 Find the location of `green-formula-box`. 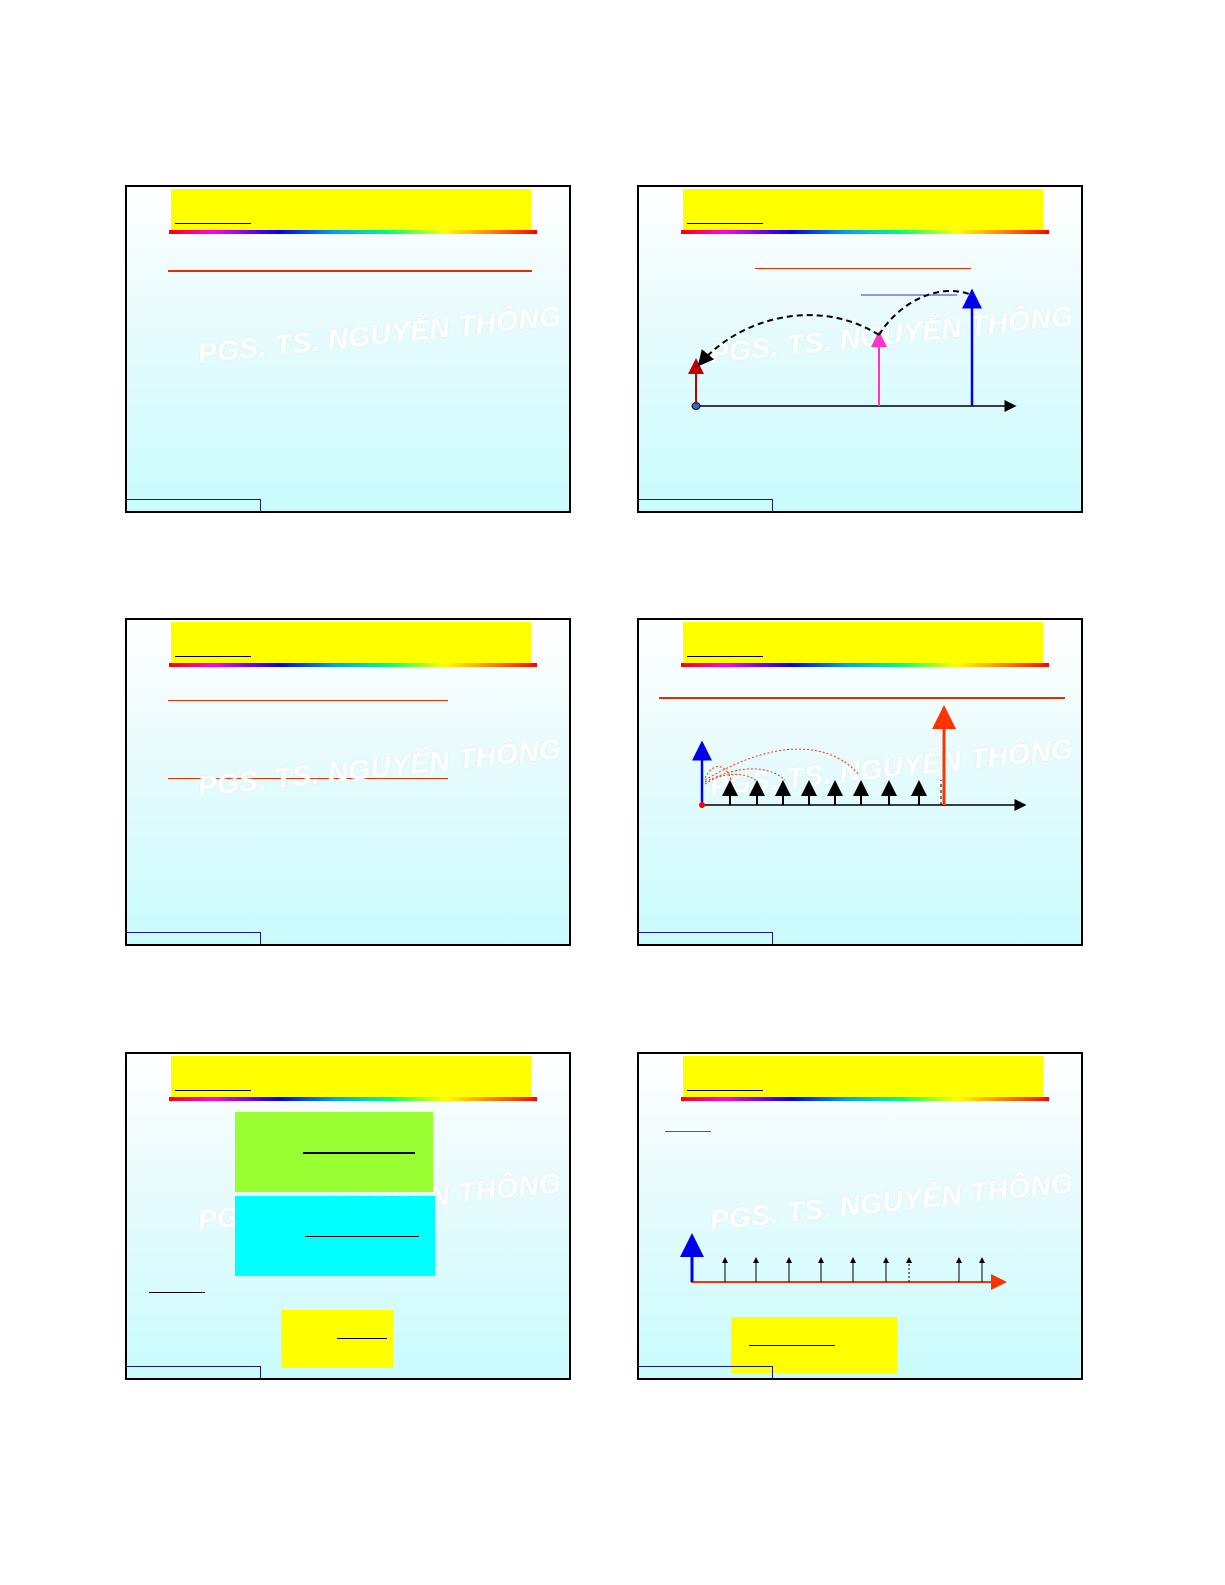

green-formula-box is located at coordinates (334, 1152).